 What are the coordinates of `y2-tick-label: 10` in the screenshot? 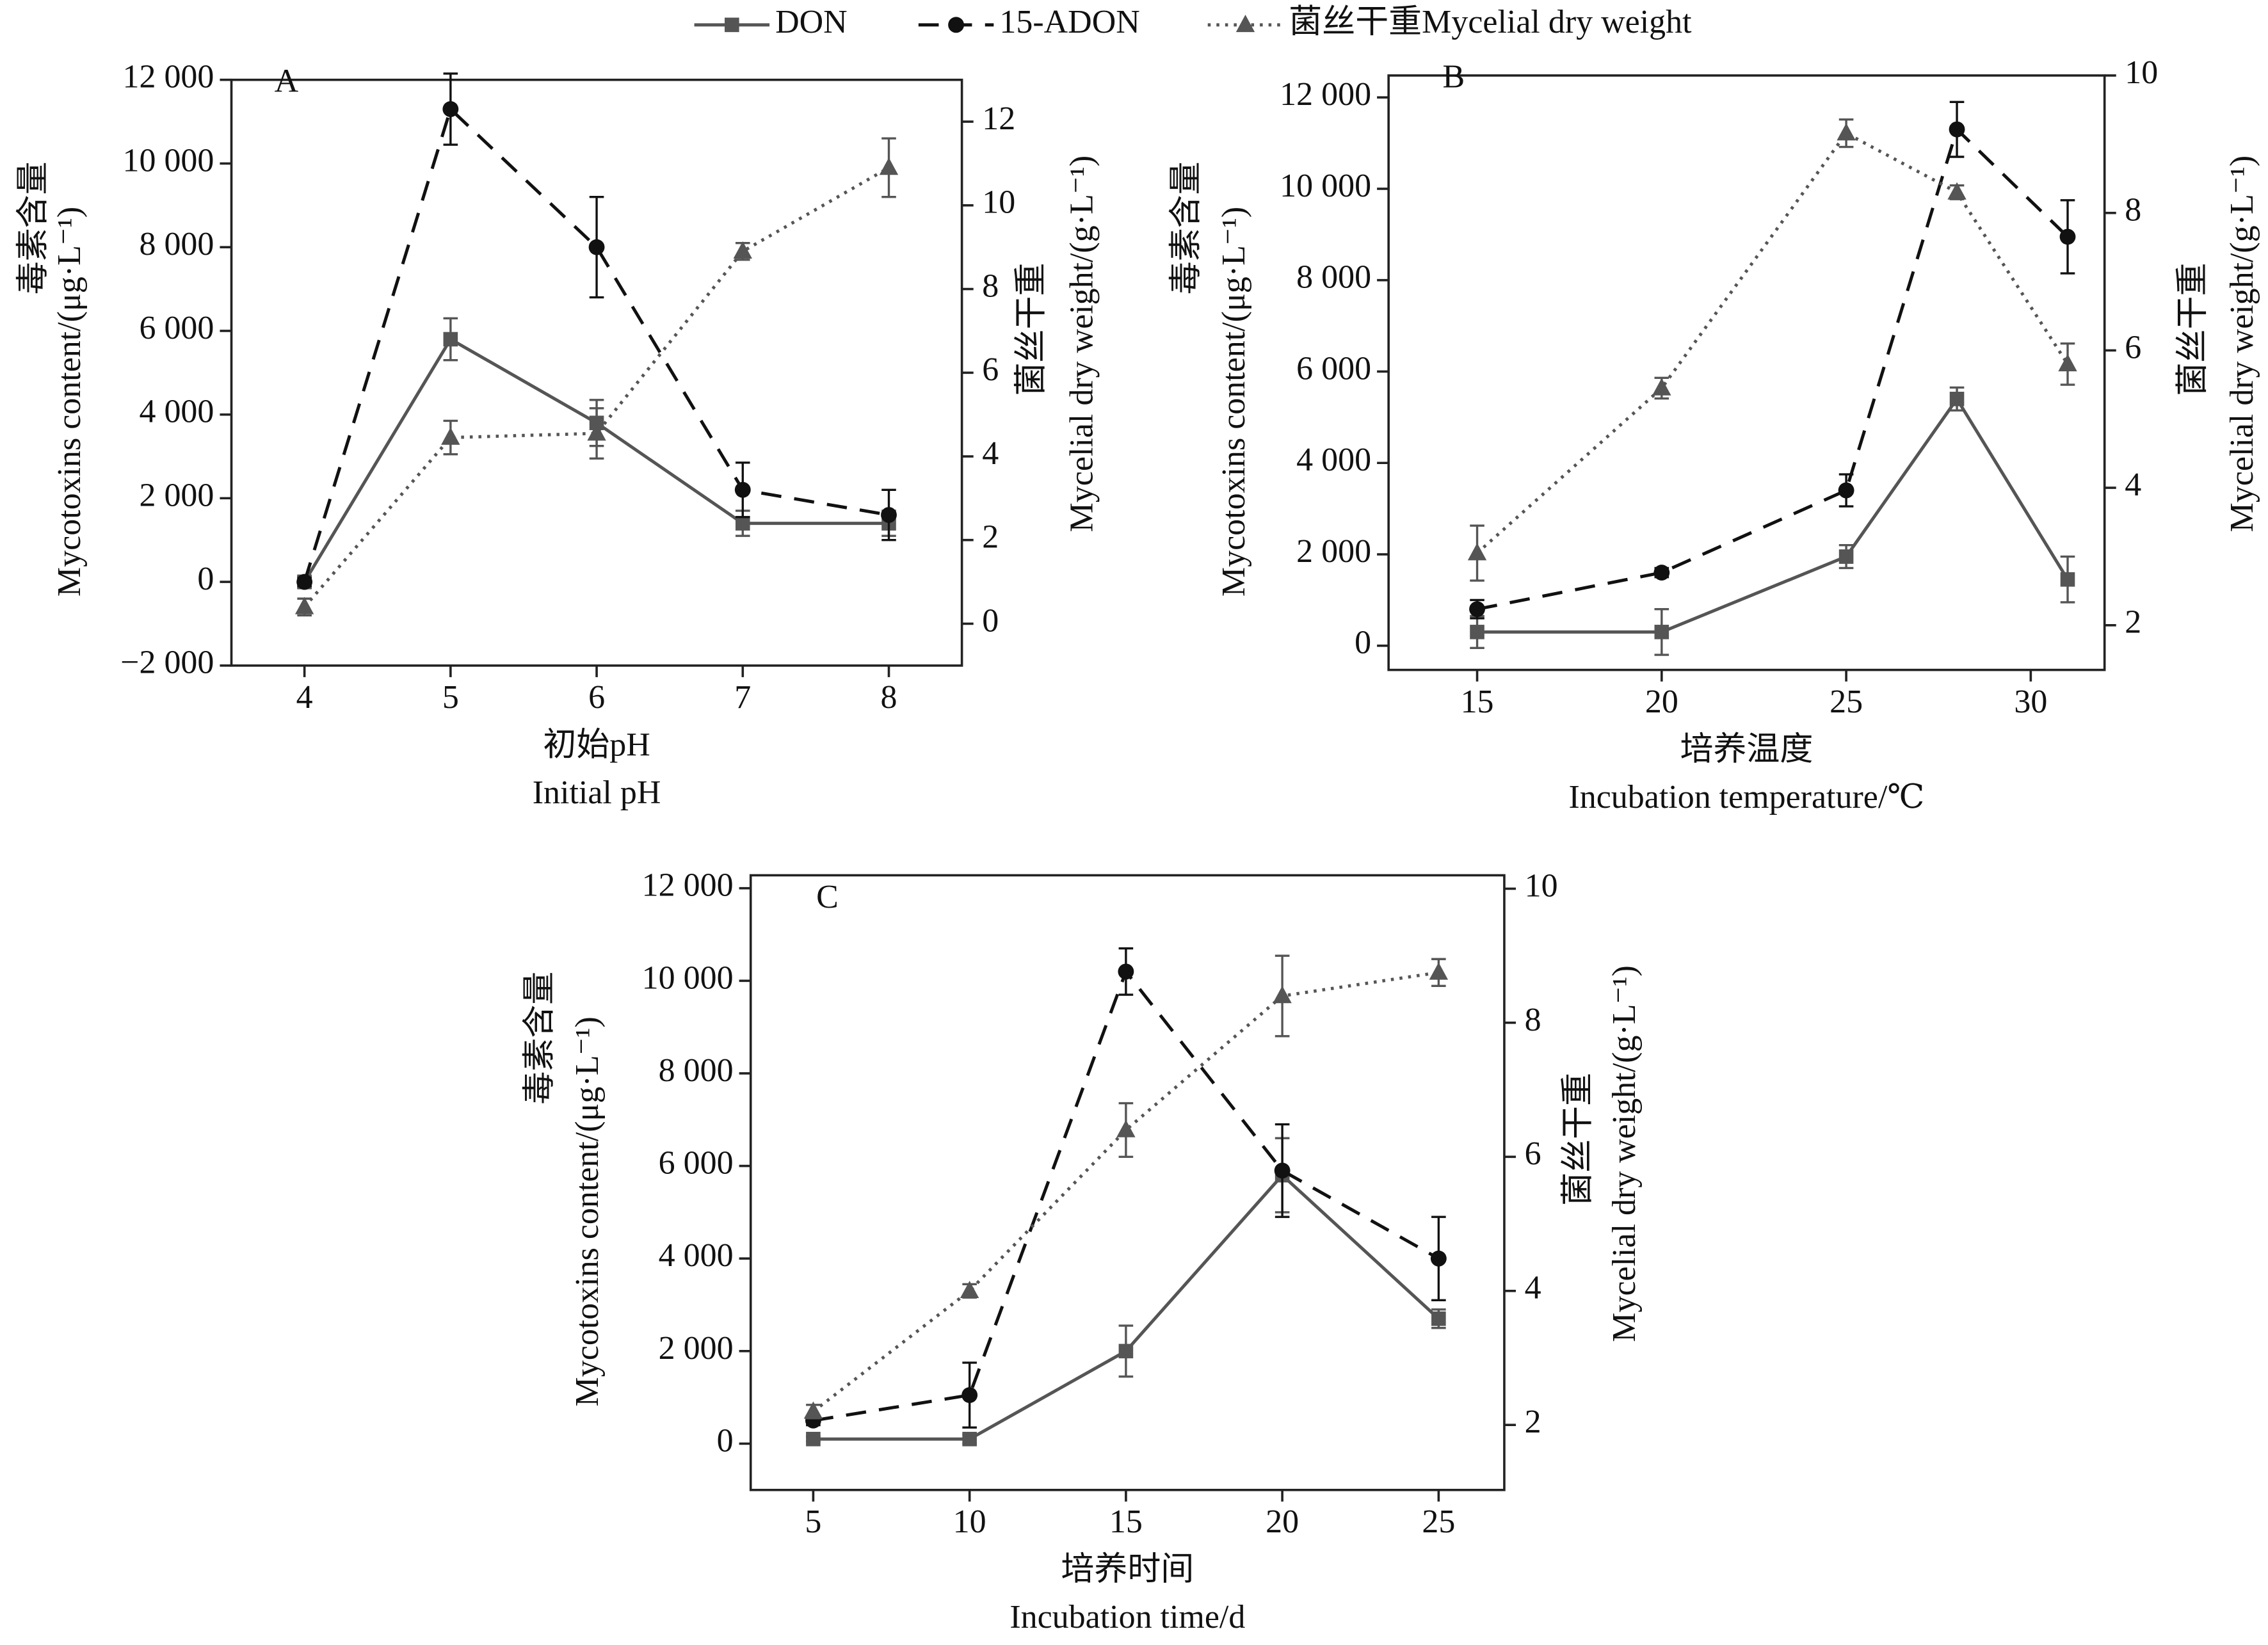 It's located at (998, 202).